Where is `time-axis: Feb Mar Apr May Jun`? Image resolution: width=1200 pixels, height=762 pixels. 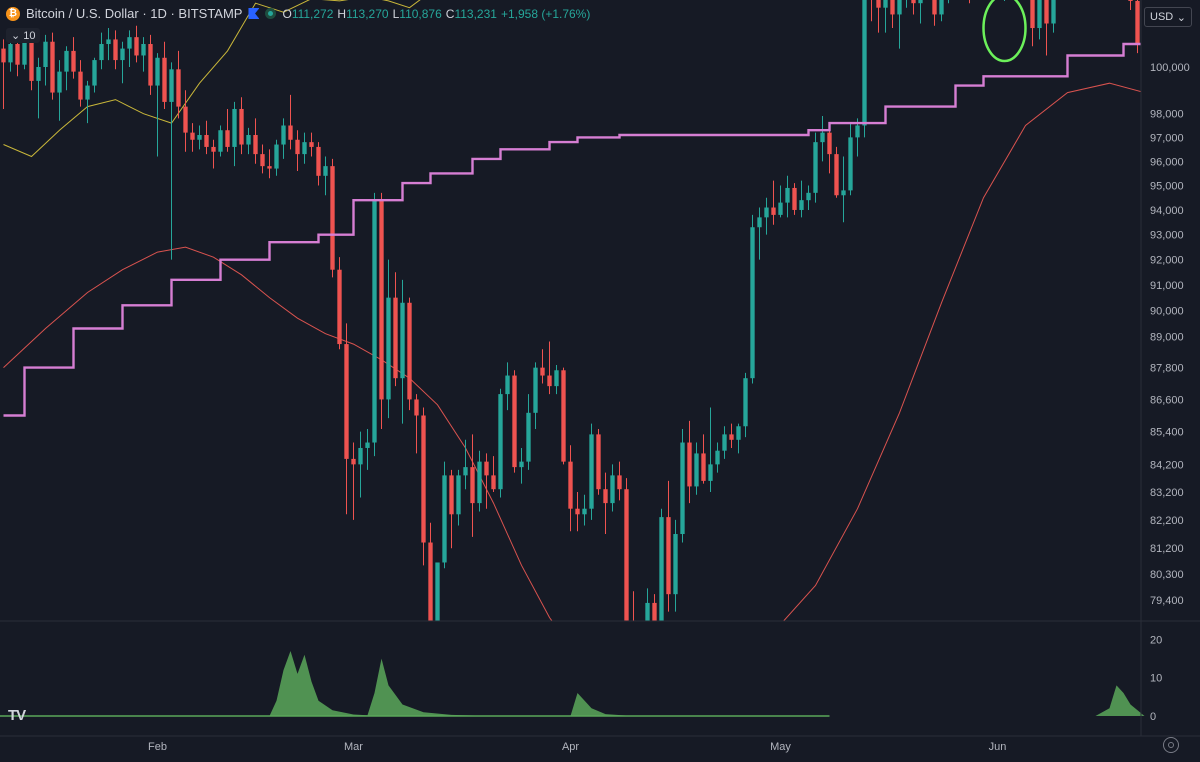 time-axis: Feb Mar Apr May Jun is located at coordinates (577, 747).